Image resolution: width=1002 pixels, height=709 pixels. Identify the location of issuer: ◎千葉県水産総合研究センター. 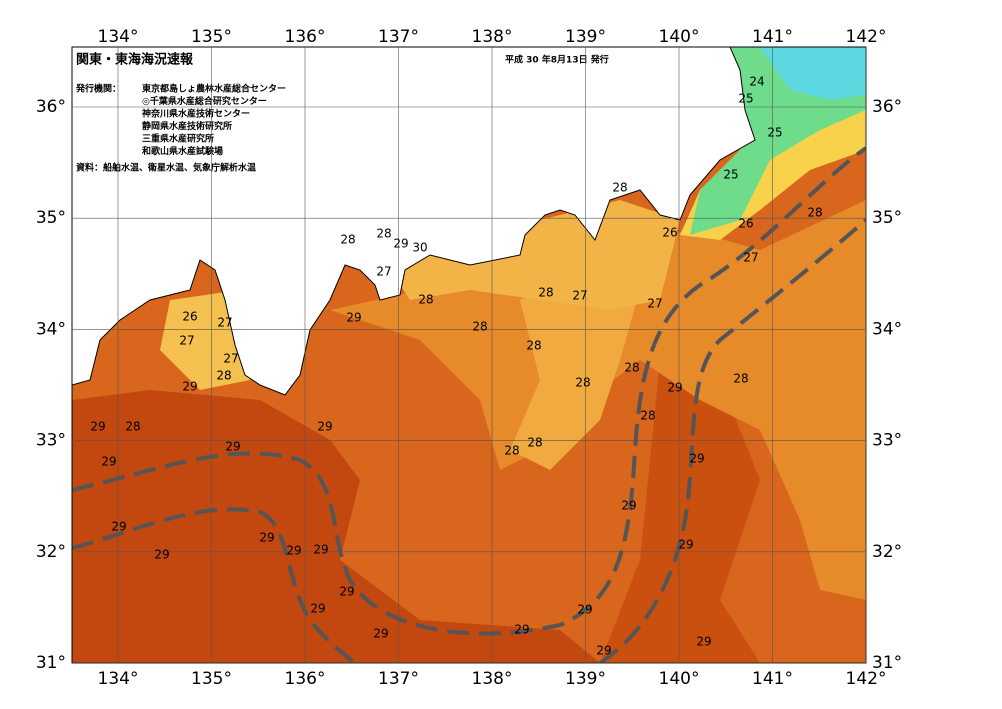
(204, 101).